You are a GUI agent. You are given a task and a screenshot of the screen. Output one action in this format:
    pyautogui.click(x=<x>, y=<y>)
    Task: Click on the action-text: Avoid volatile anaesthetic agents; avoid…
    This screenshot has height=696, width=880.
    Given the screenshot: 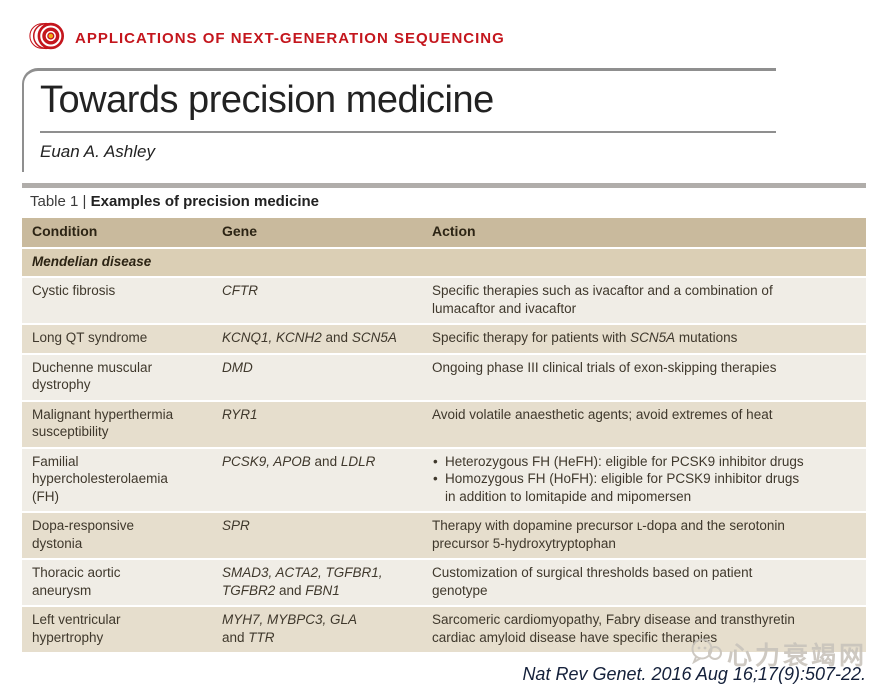 What is the action you would take?
    pyautogui.click(x=602, y=414)
    